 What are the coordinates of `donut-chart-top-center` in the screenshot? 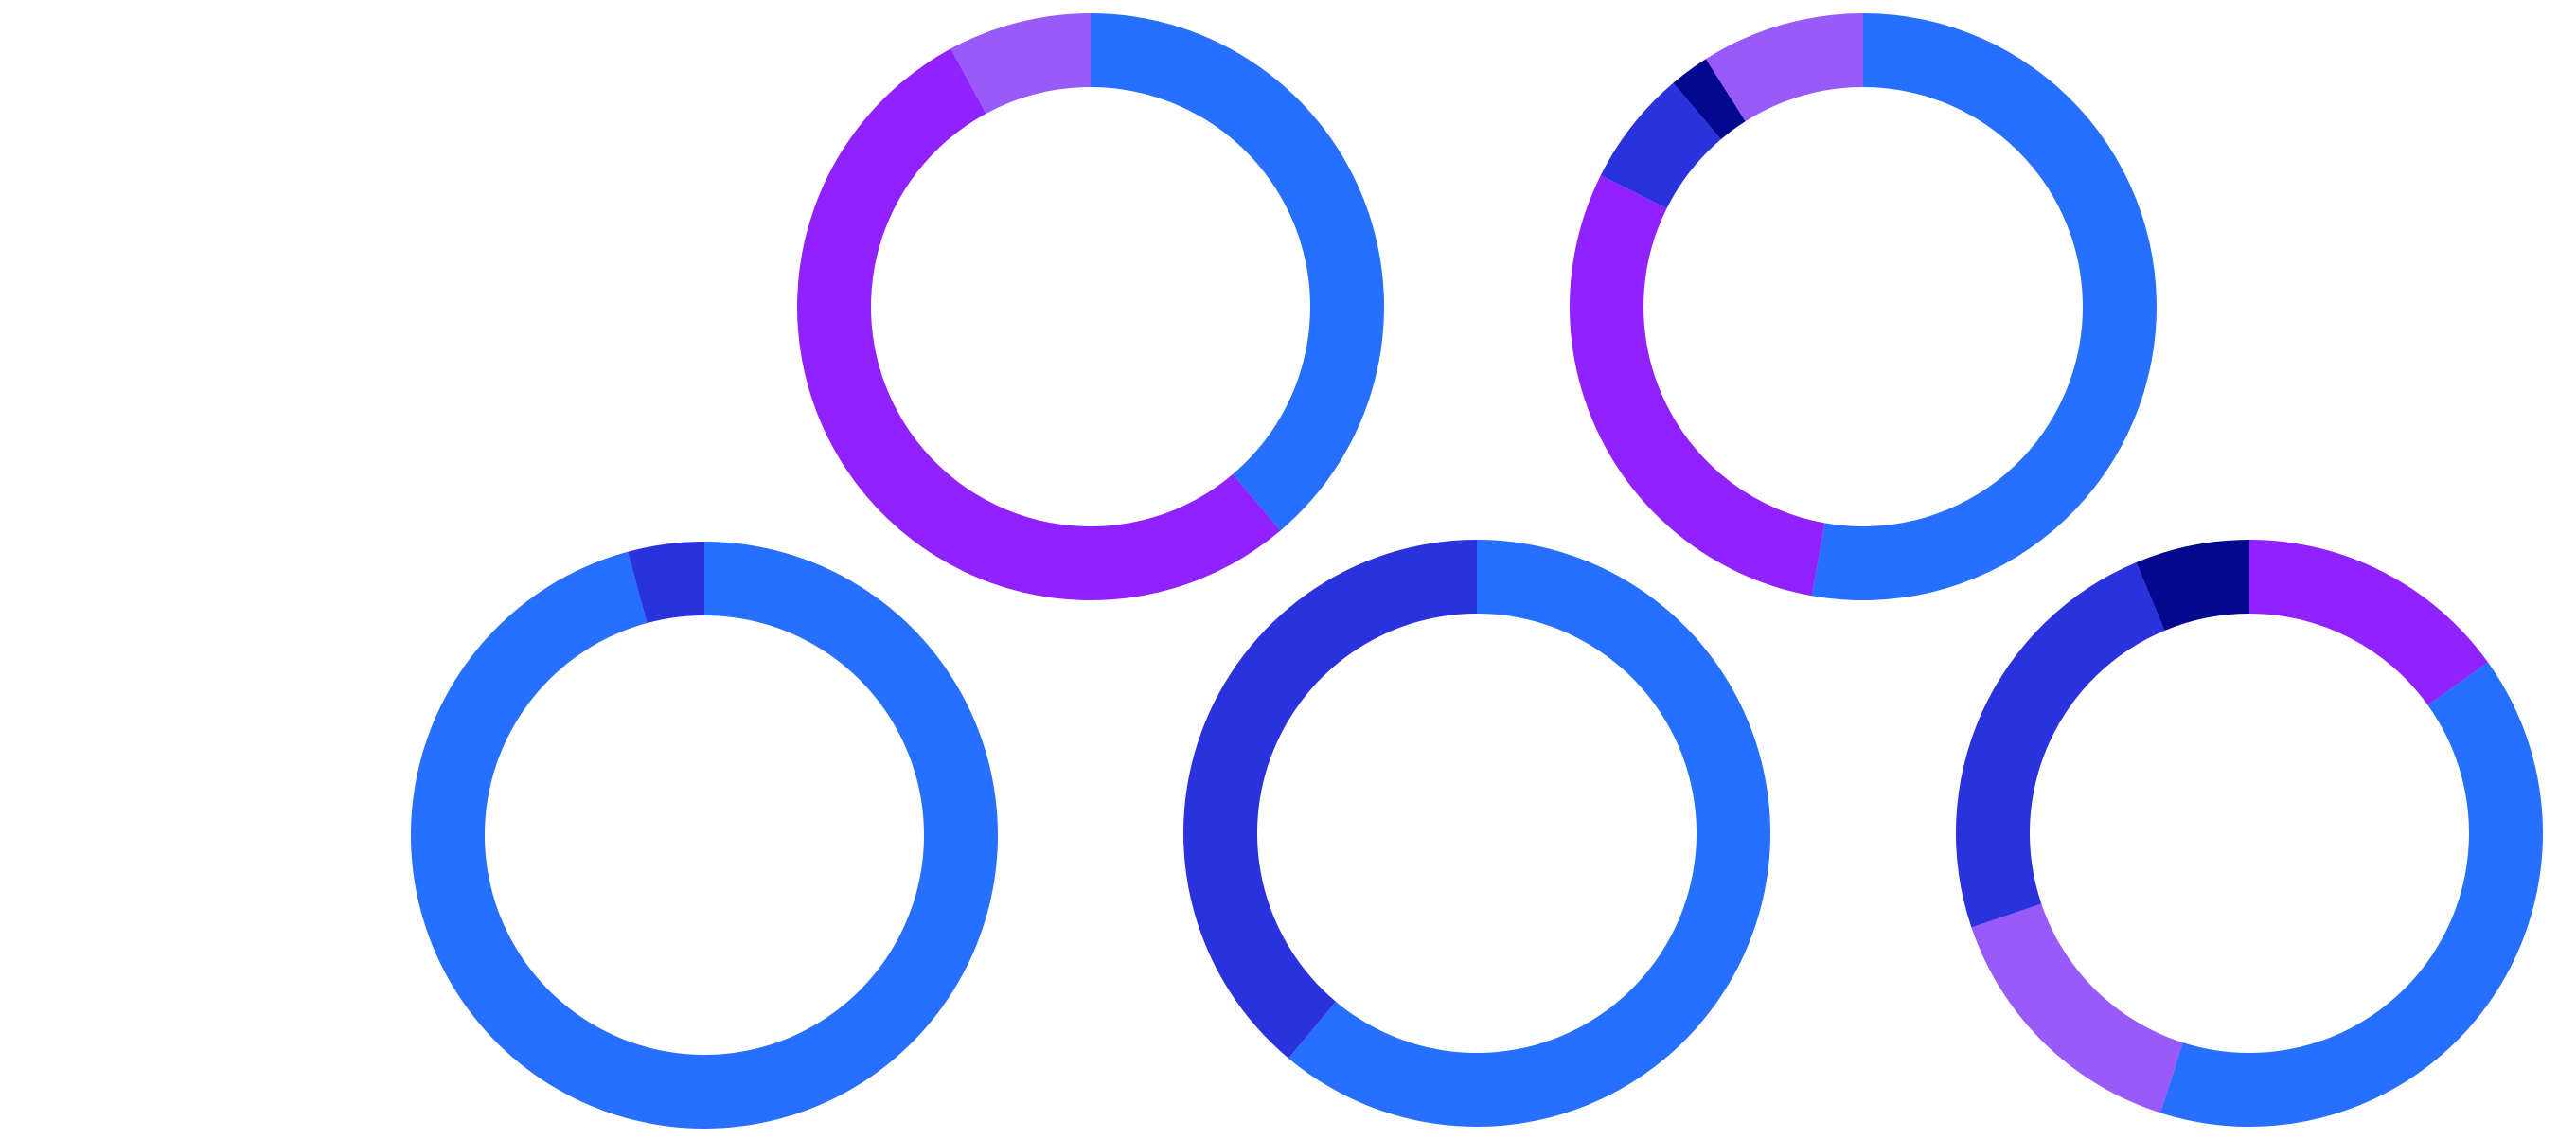 It's located at (1090, 306).